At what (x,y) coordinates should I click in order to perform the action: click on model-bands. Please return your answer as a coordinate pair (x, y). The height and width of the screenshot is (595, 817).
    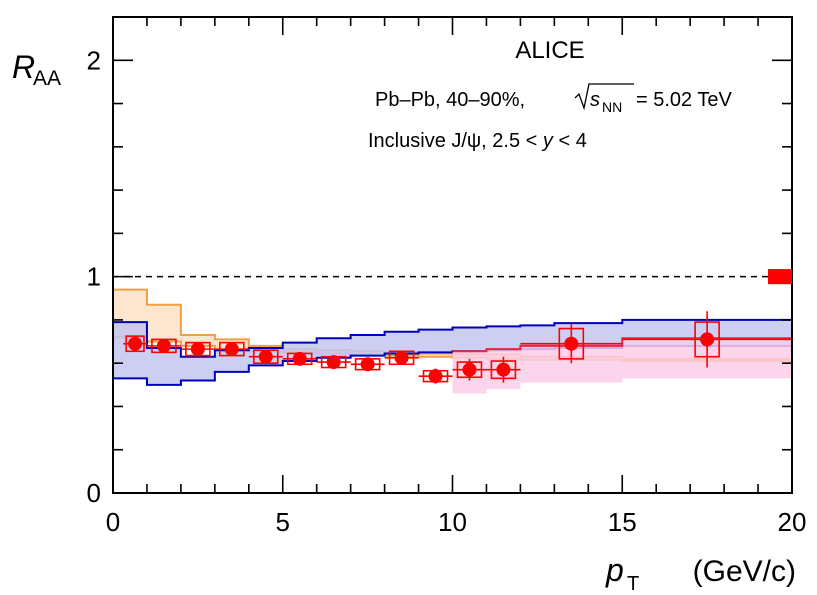
    Looking at the image, I should click on (452, 341).